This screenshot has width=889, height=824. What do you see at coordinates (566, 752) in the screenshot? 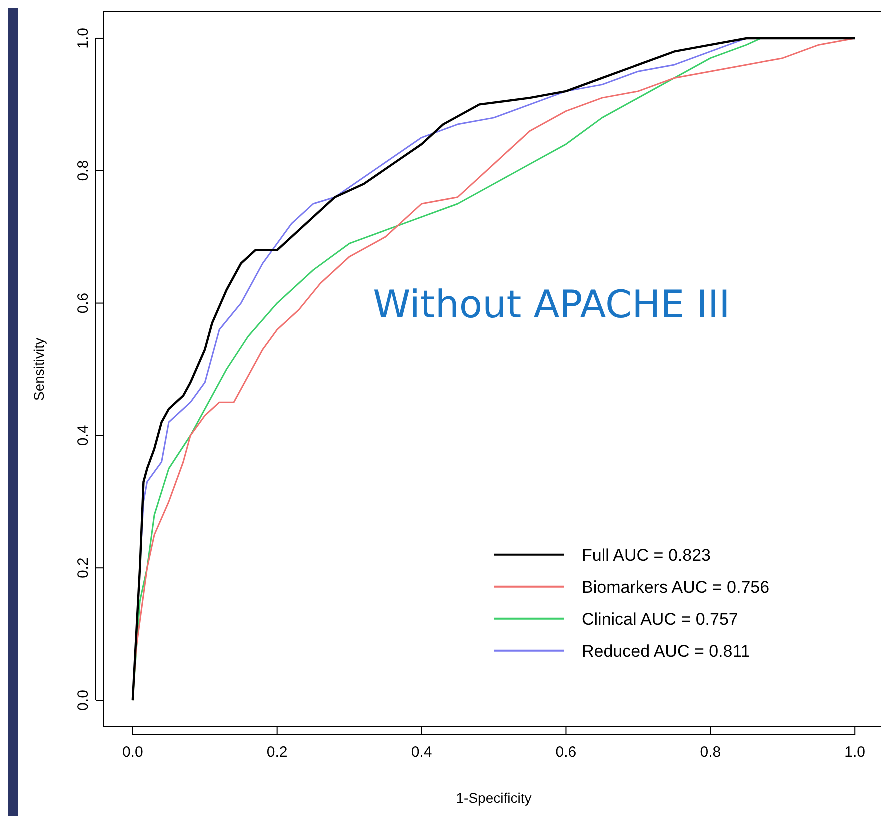
I see `x-tick-label: 0.6` at bounding box center [566, 752].